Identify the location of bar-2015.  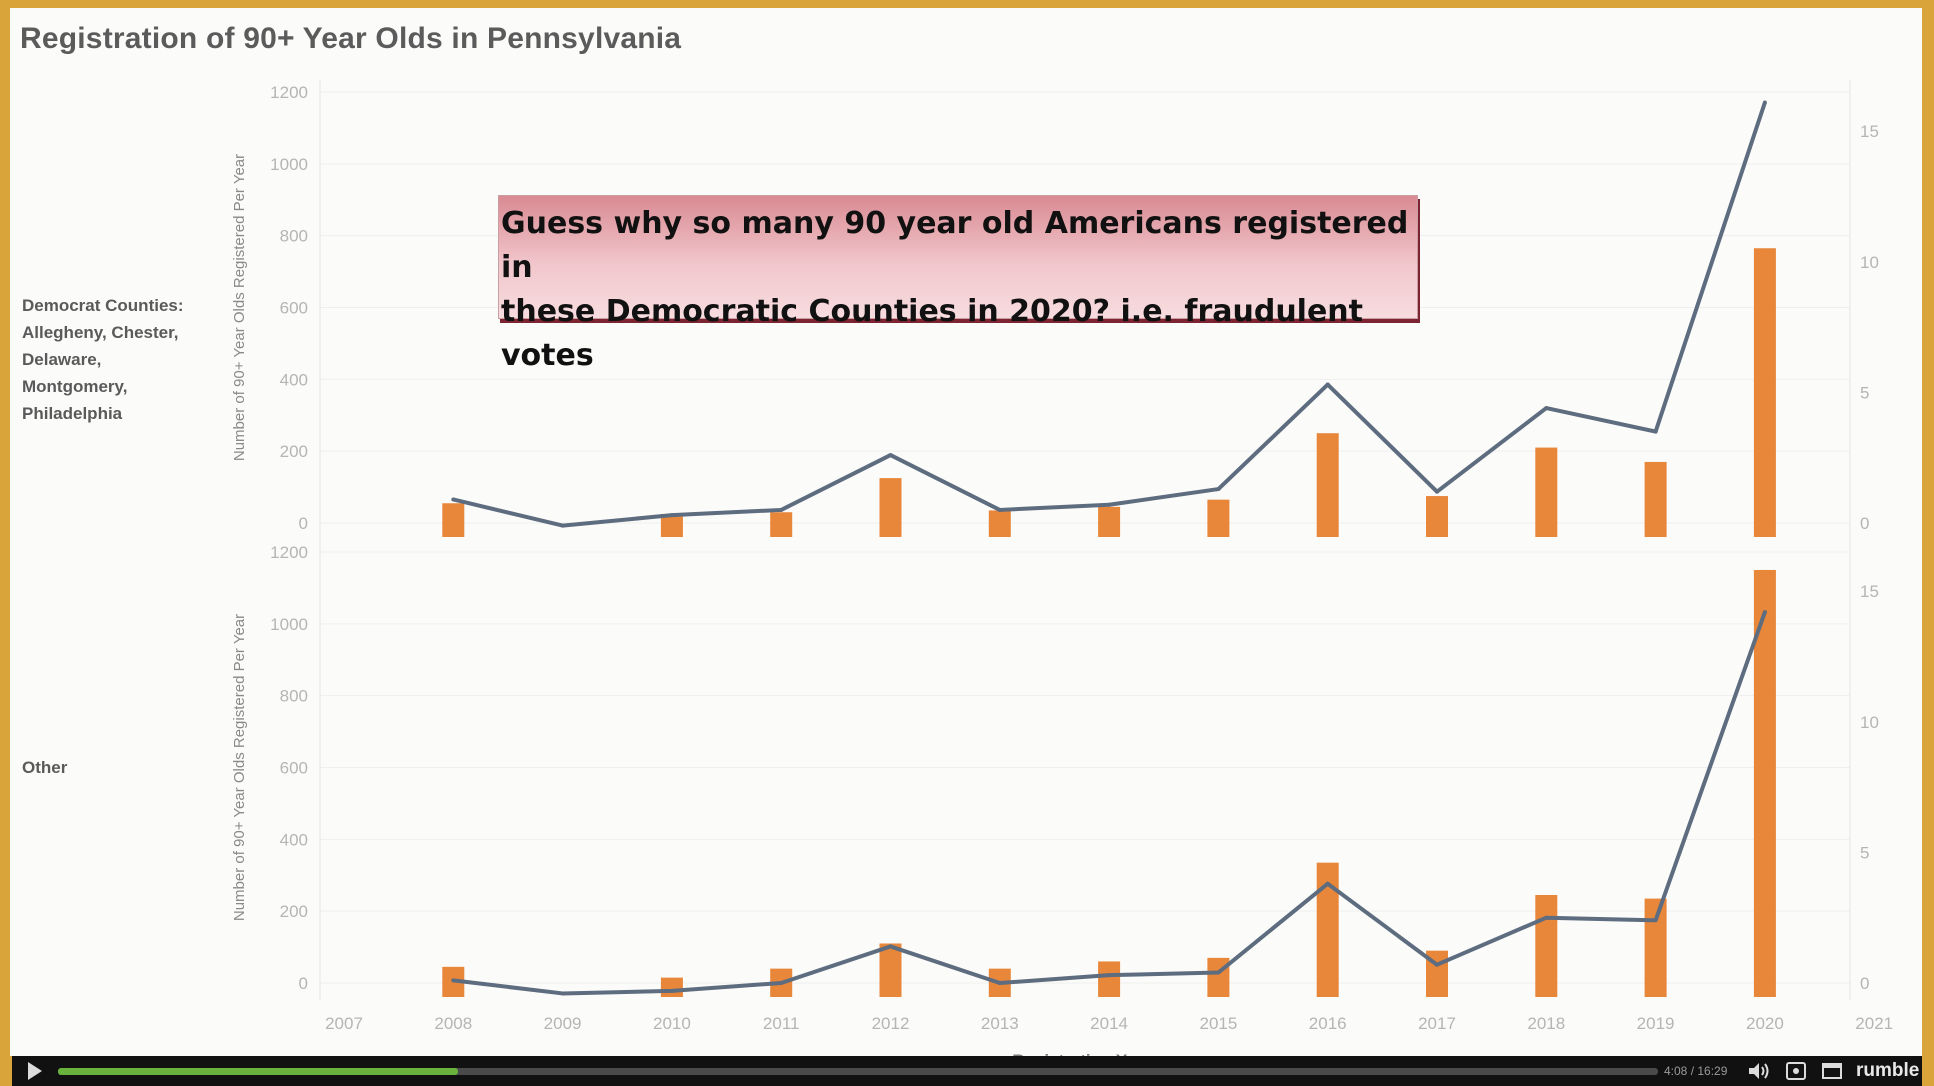
(1218, 518).